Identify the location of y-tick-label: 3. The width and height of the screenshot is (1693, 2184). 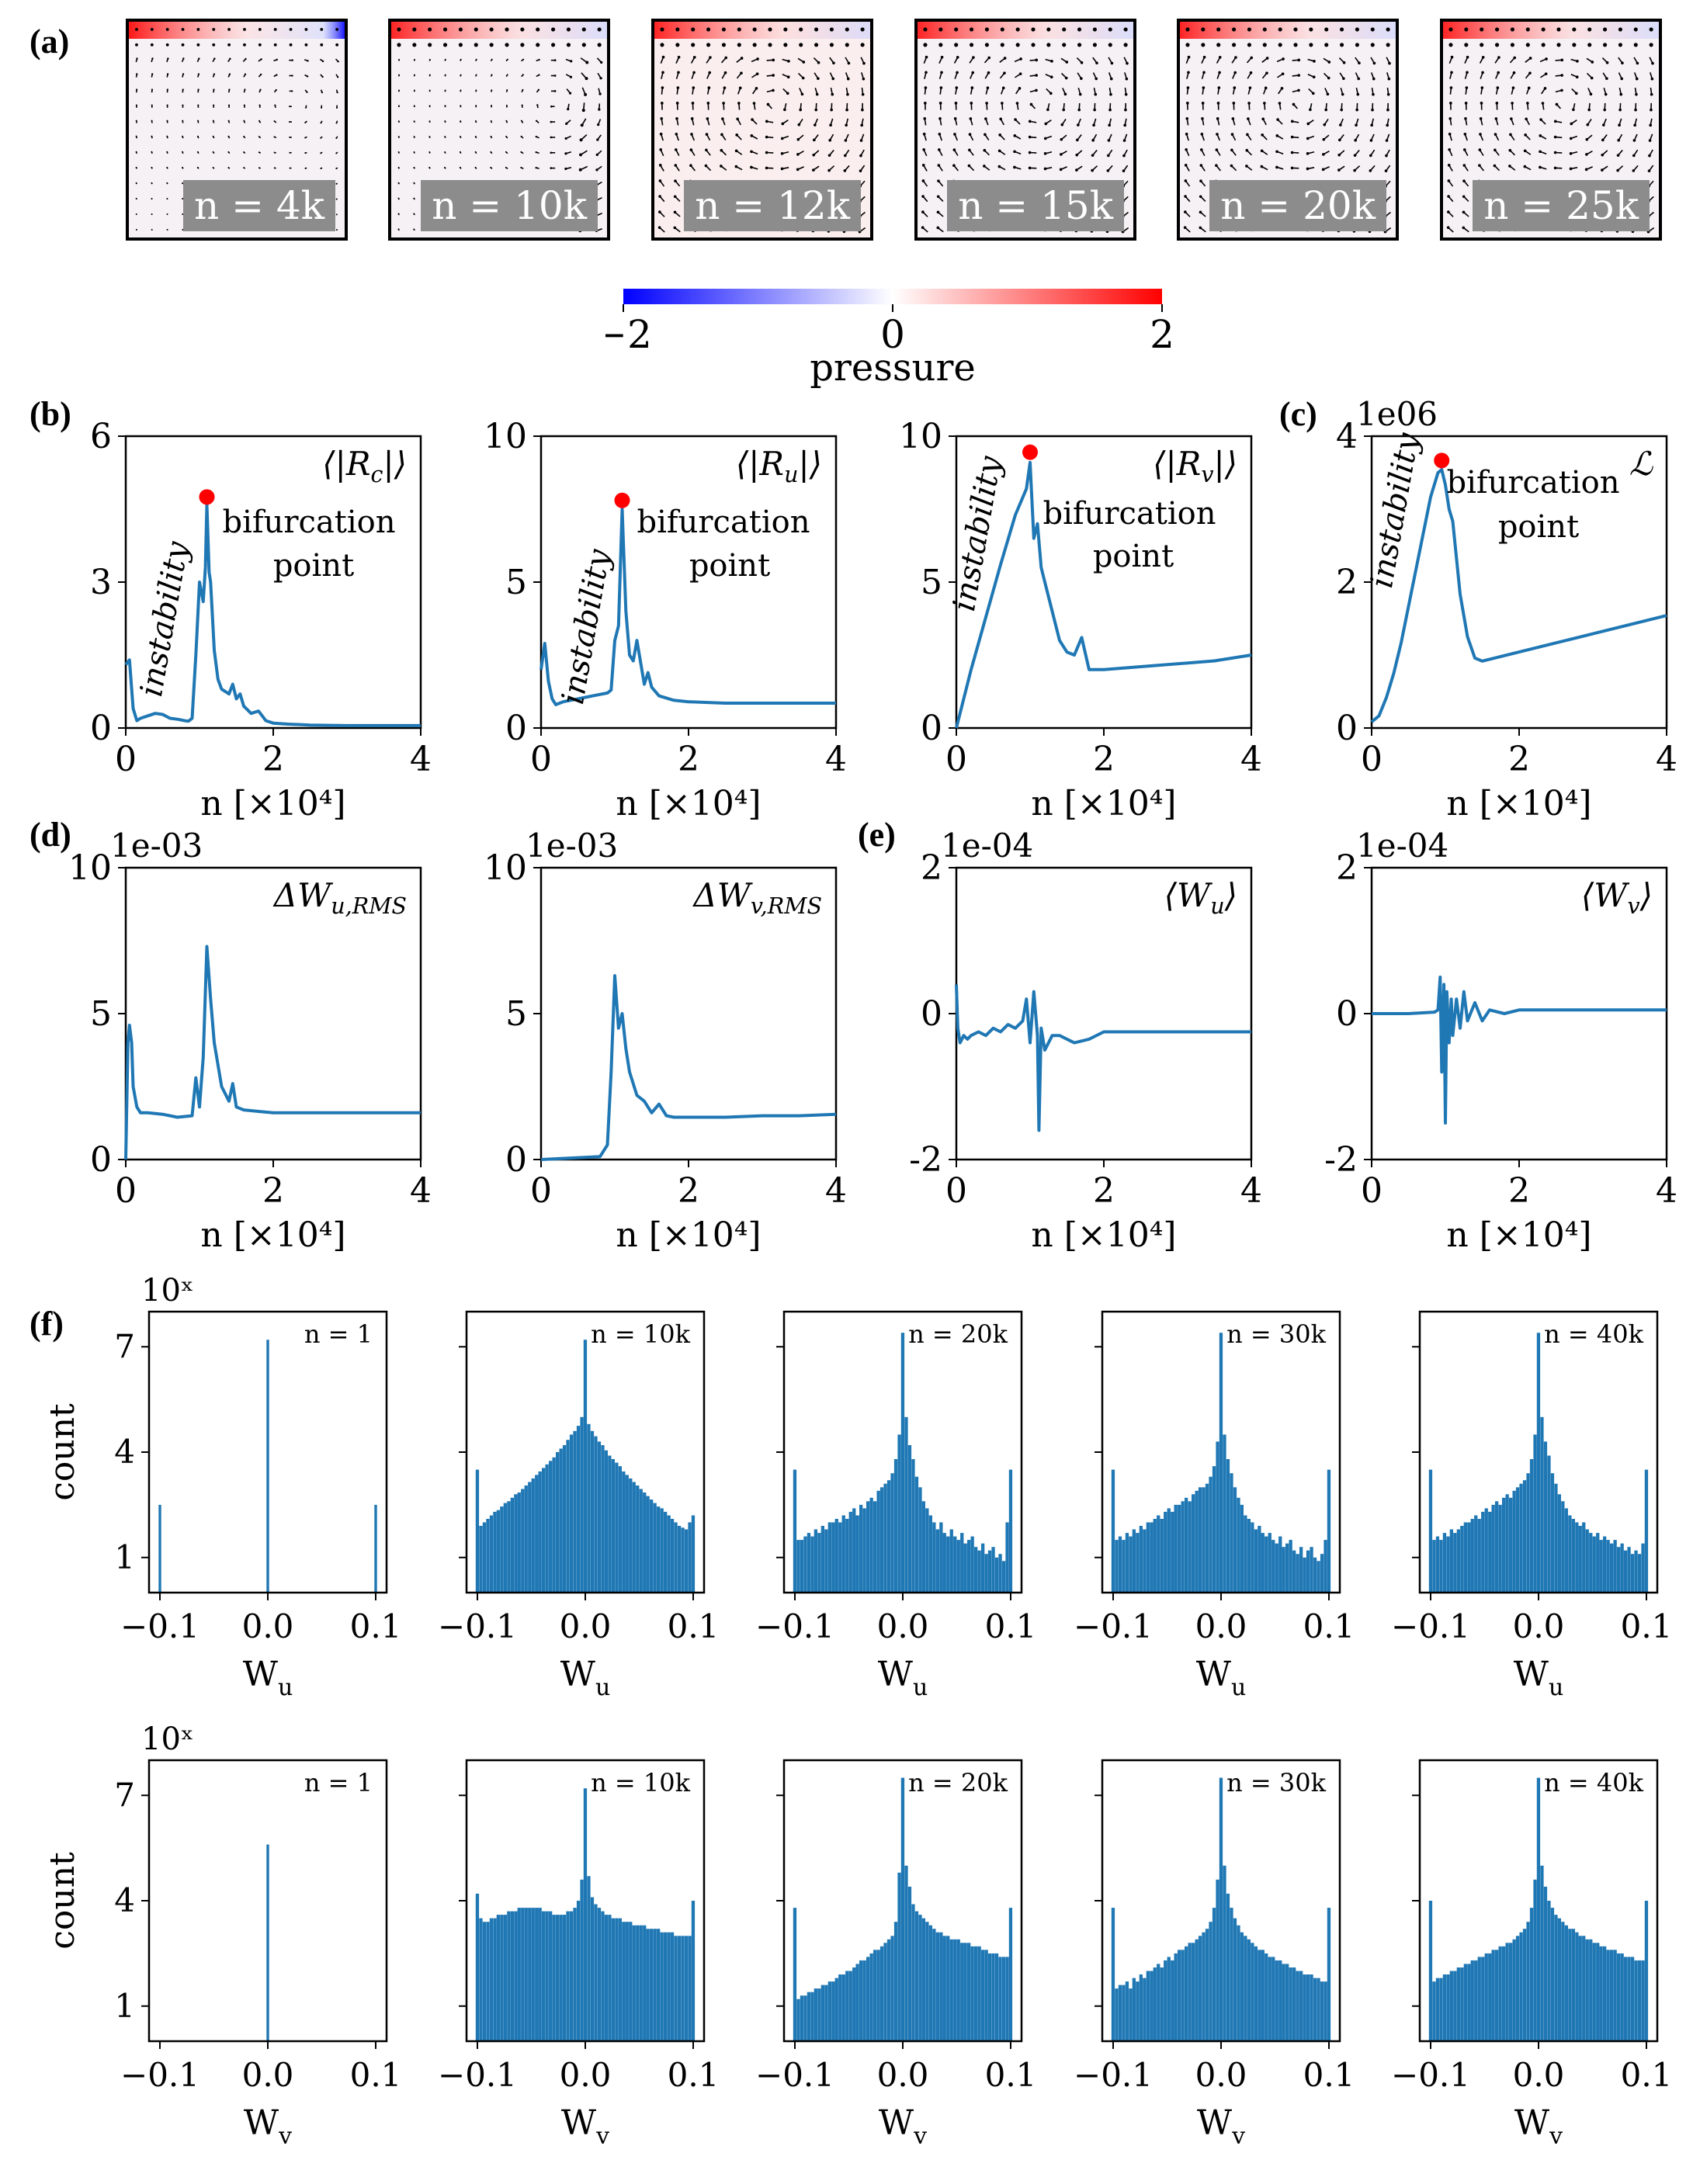
(101, 582).